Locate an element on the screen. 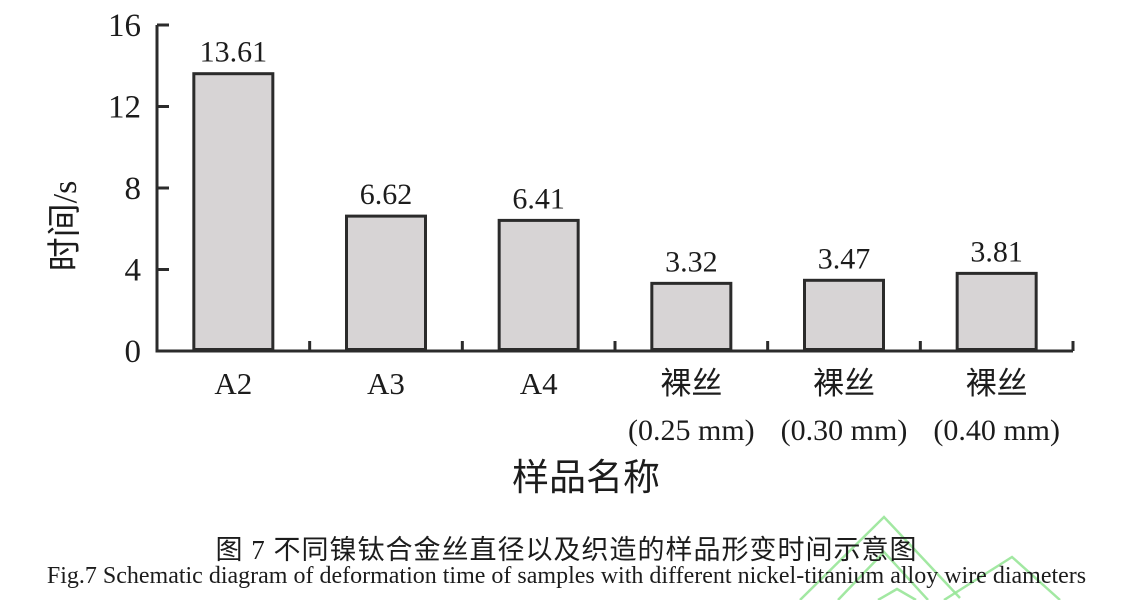  x-category-label: (0.40 mm) is located at coordinates (996, 430).